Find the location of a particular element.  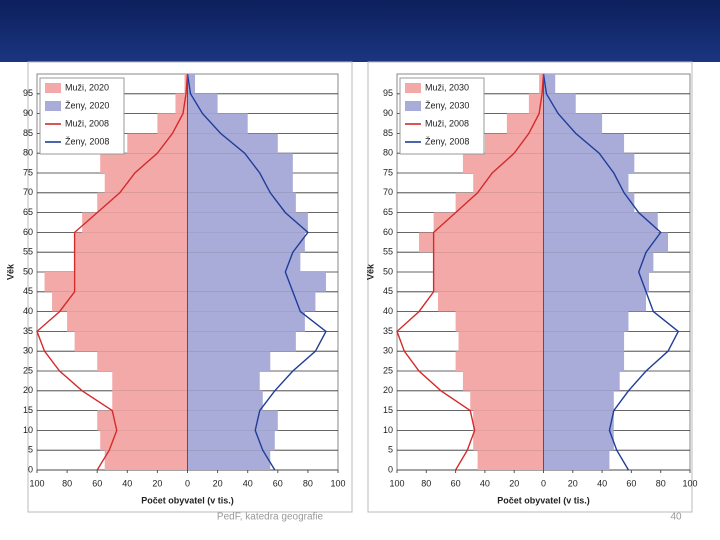

y-tick-label: 75 is located at coordinates (388, 172).